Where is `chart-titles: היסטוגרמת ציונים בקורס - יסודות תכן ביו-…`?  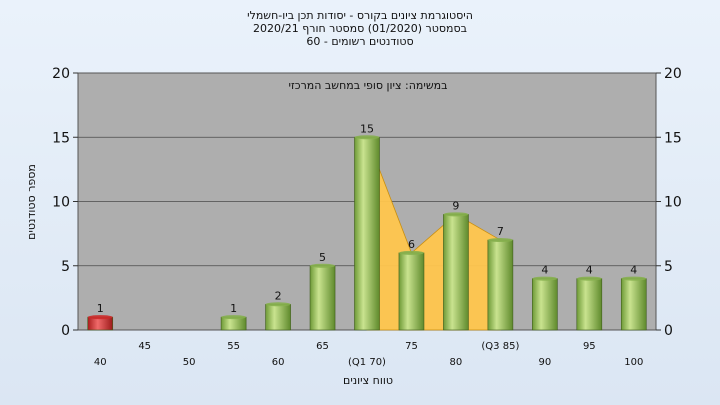 chart-titles: היסטוגרמת ציונים בקורס - יסודות תכן ביו-… is located at coordinates (360, 28).